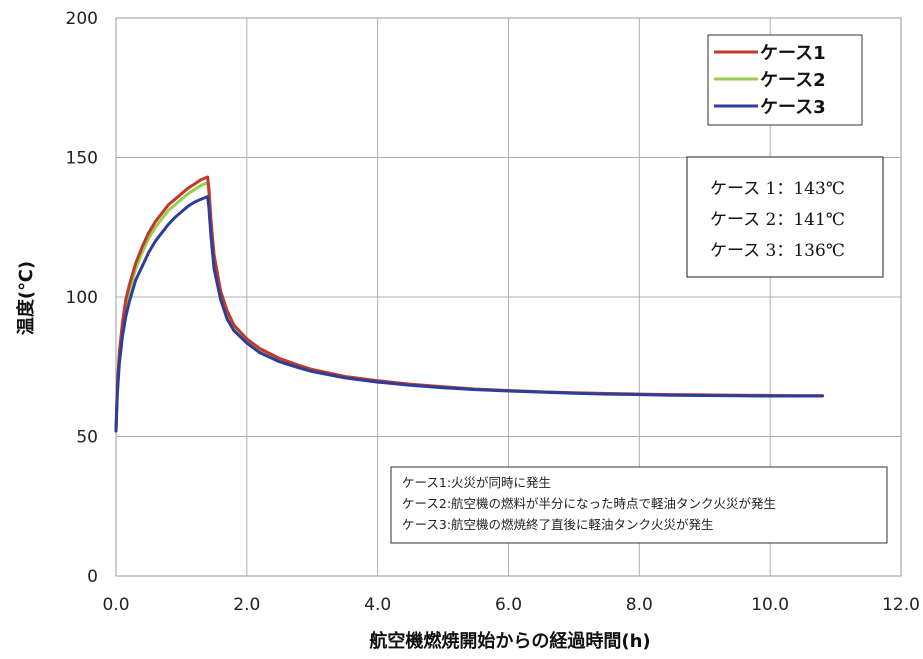 The image size is (923, 659). I want to click on case-description-1: ケース1:火災が同時に発生, so click(476, 482).